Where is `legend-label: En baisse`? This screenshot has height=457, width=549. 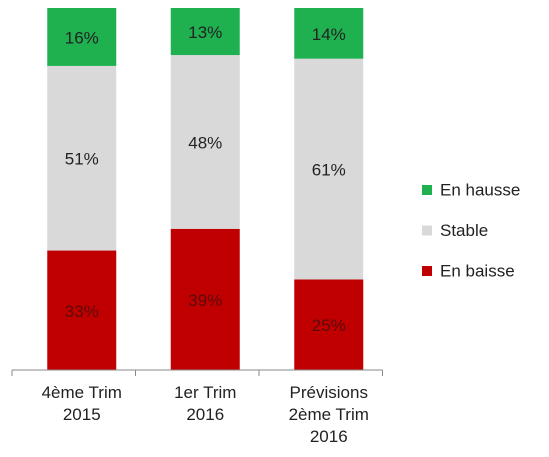 legend-label: En baisse is located at coordinates (477, 270).